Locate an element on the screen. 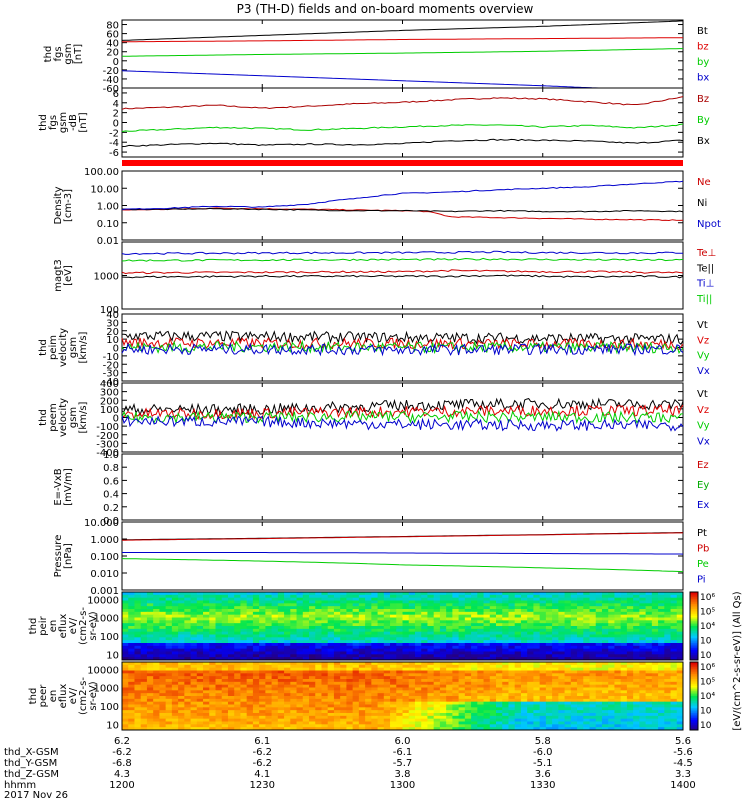 This screenshot has height=800, width=750. colorbar-2: 10⁶10⁵10⁴10⁳10⁲ is located at coordinates (702, 696).